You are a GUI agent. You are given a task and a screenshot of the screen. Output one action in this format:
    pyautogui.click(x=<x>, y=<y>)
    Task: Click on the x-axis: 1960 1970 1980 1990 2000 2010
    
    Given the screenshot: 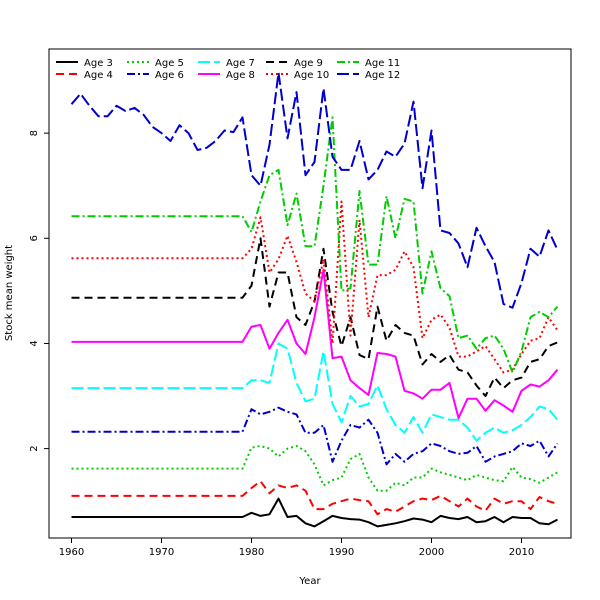 What is the action you would take?
    pyautogui.click(x=296, y=548)
    